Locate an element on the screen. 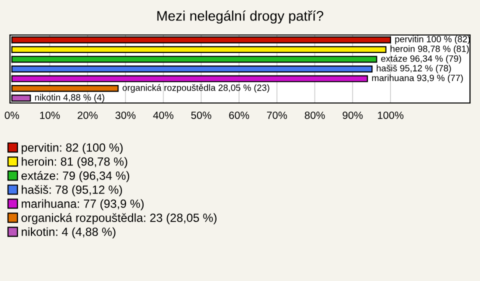 This screenshot has height=281, width=480. legend-label: organická rozpouštědla: 23 (28,05 %) is located at coordinates (118, 218).